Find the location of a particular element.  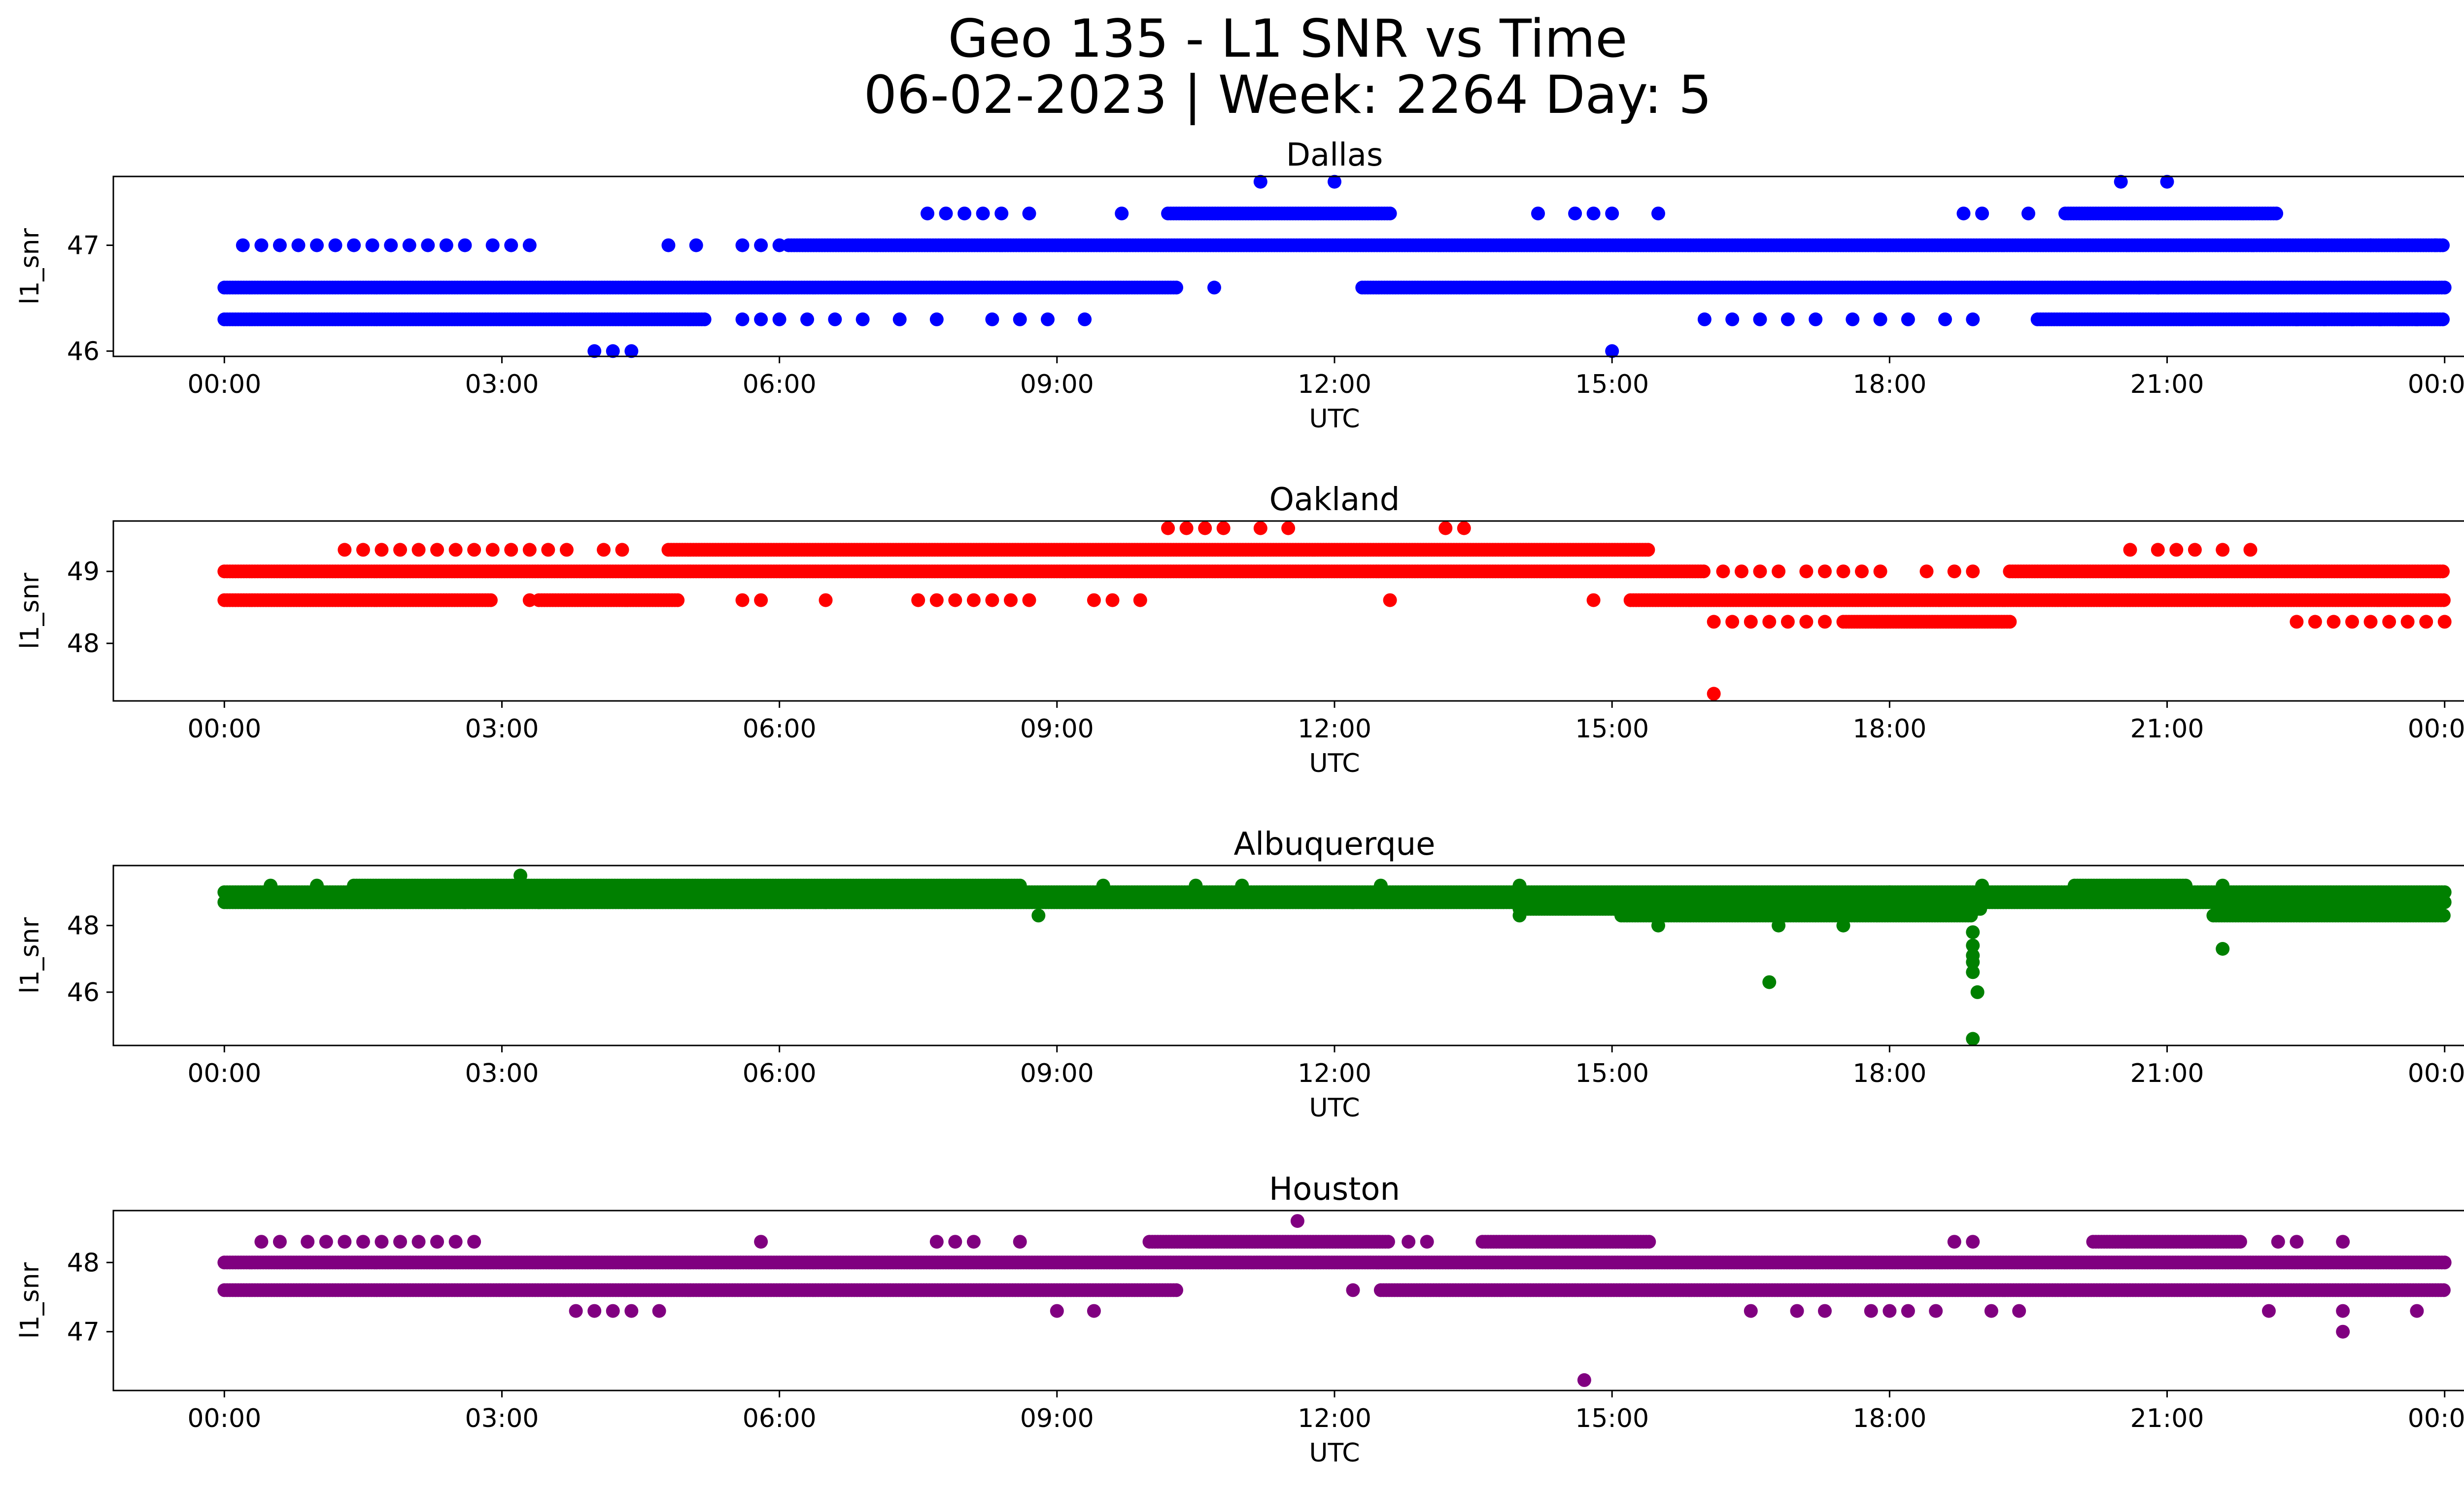

subplot-title: Albuquerque is located at coordinates (1334, 844).